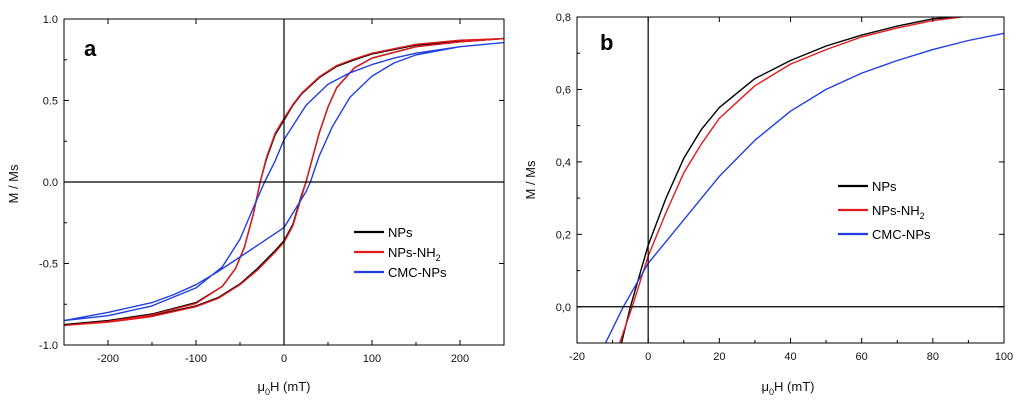 This screenshot has height=404, width=1024. I want to click on legend-label-b: NPs-NH2, so click(898, 212).